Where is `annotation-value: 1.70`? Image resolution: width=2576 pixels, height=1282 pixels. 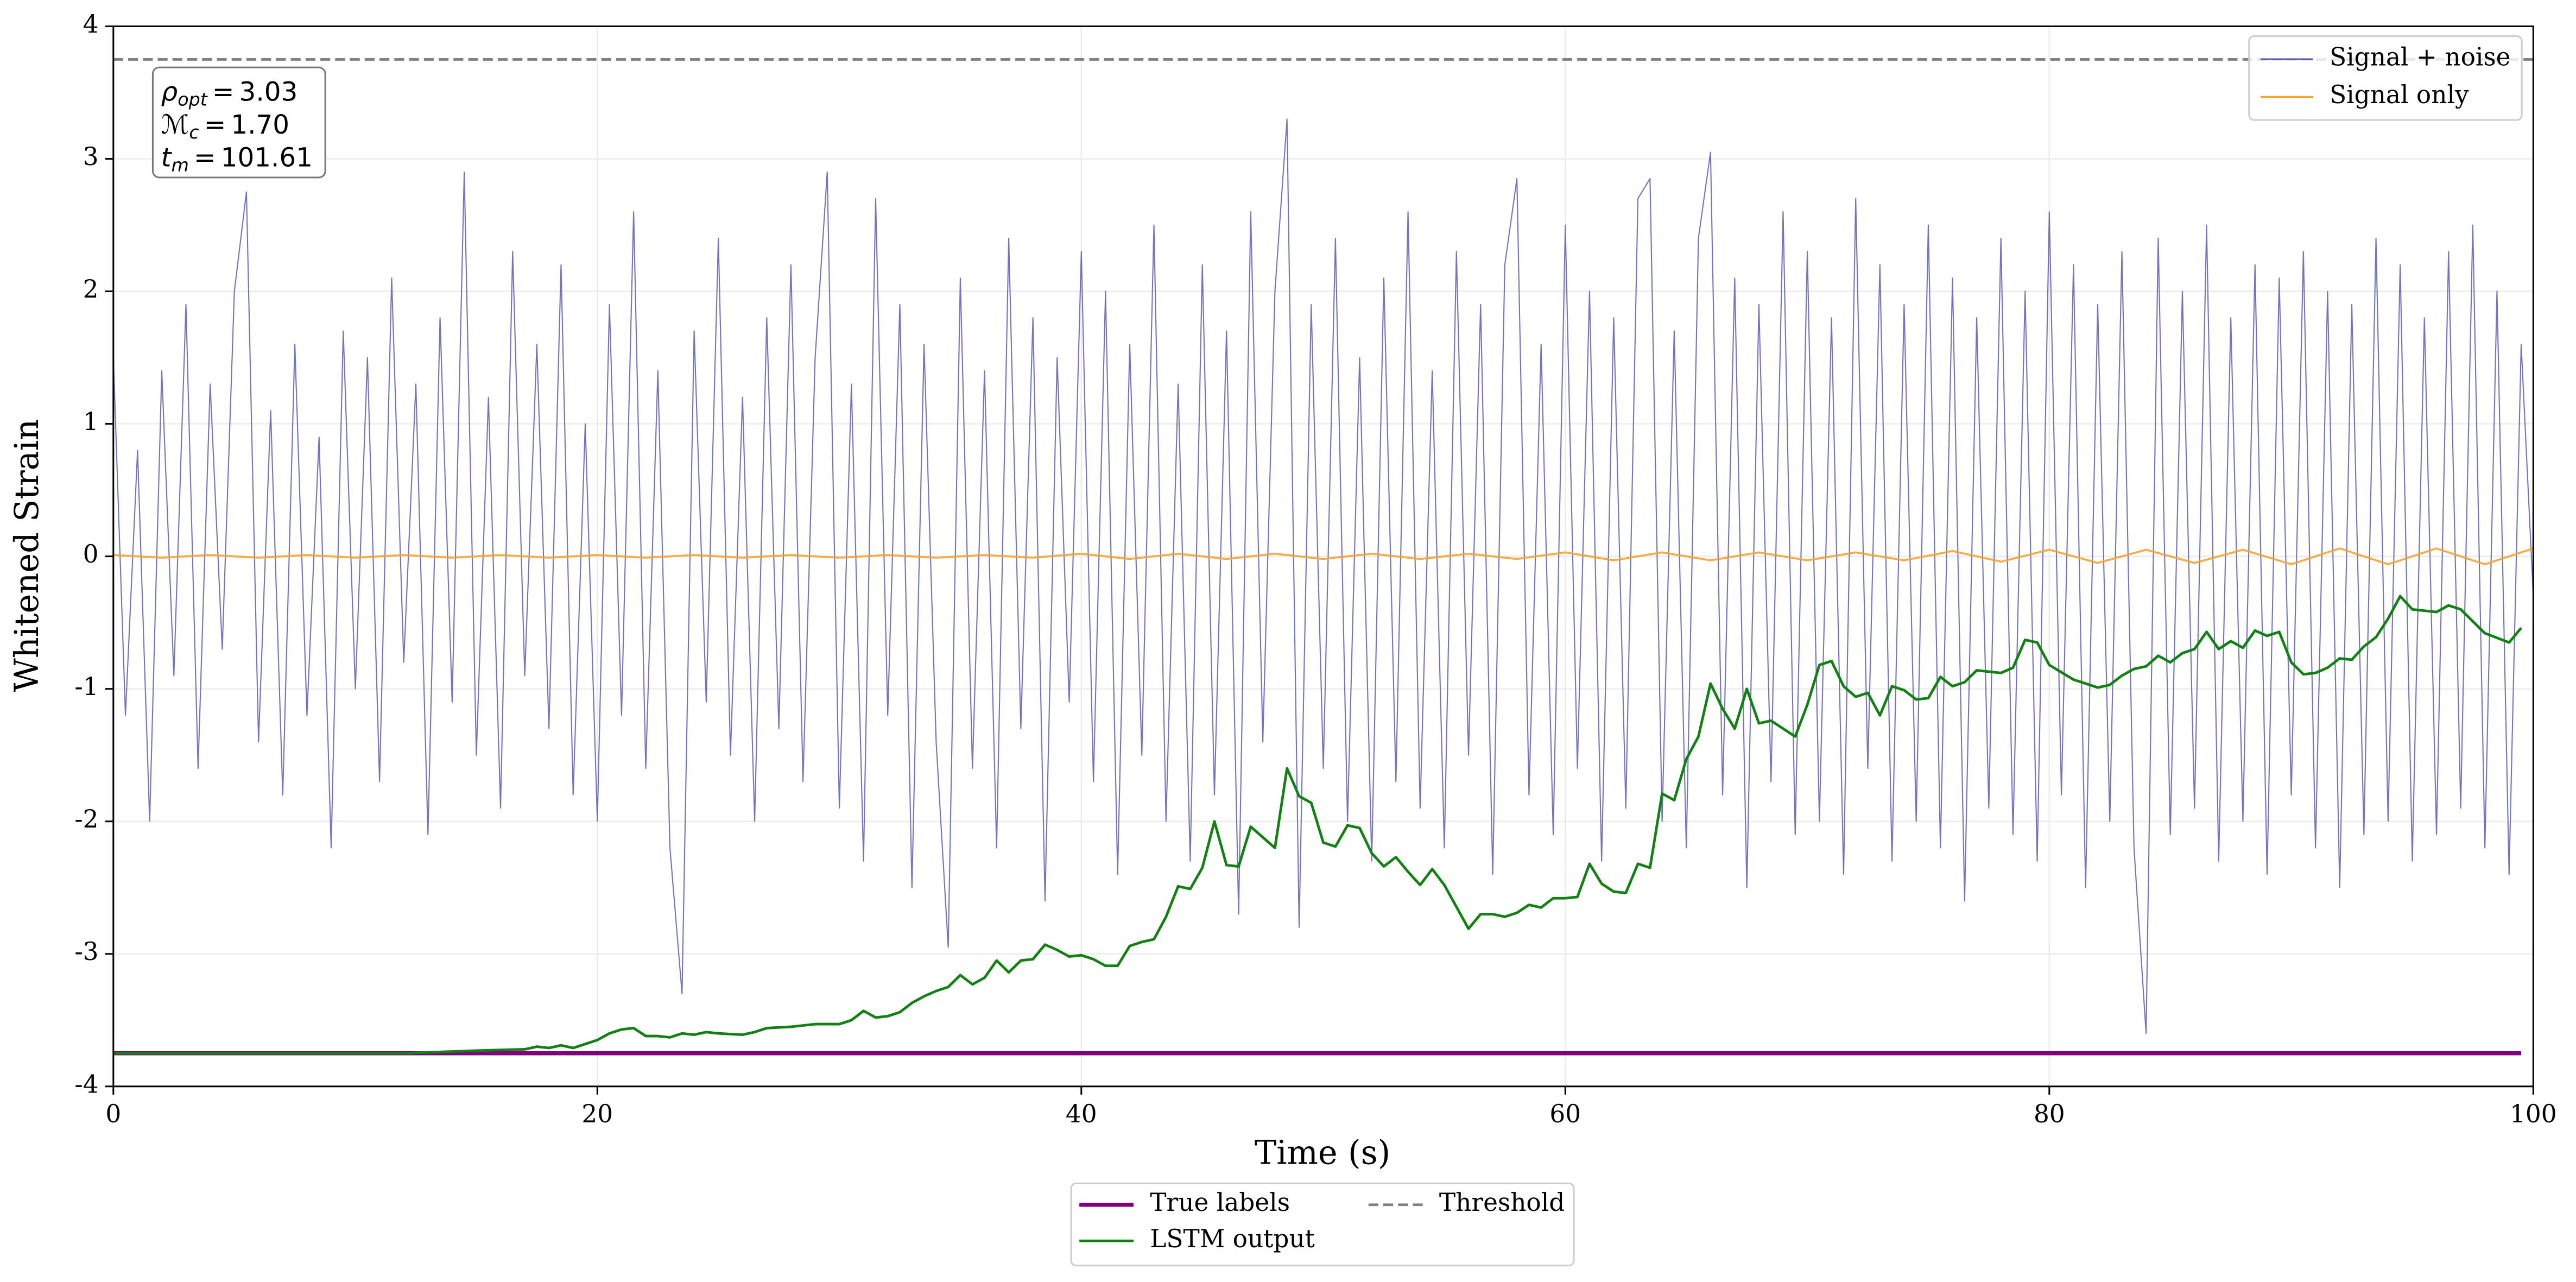 annotation-value: 1.70 is located at coordinates (260, 125).